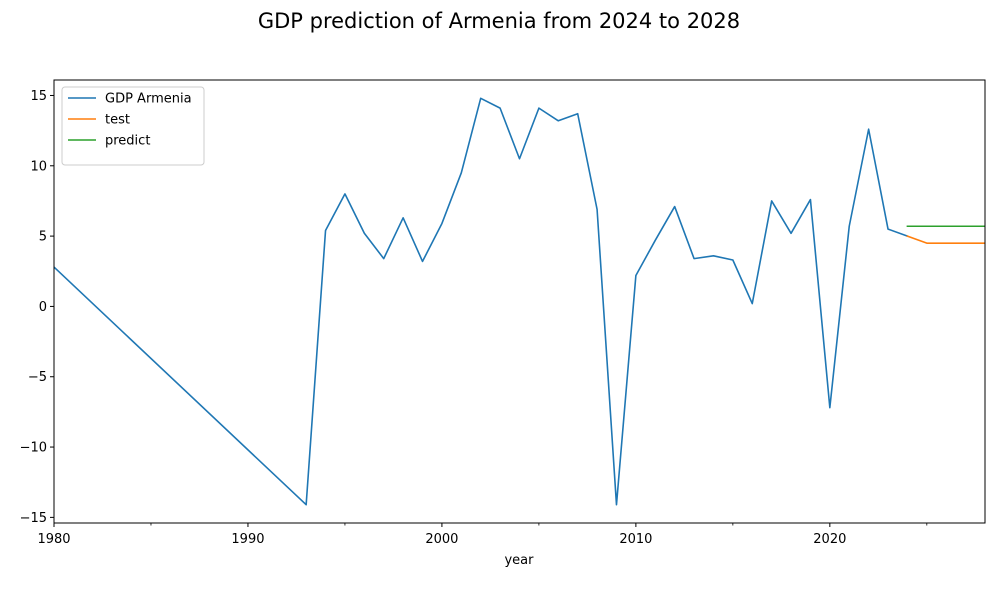 This screenshot has width=1000, height=600. Describe the element at coordinates (43, 237) in the screenshot. I see `y-tick-label: 5` at that location.